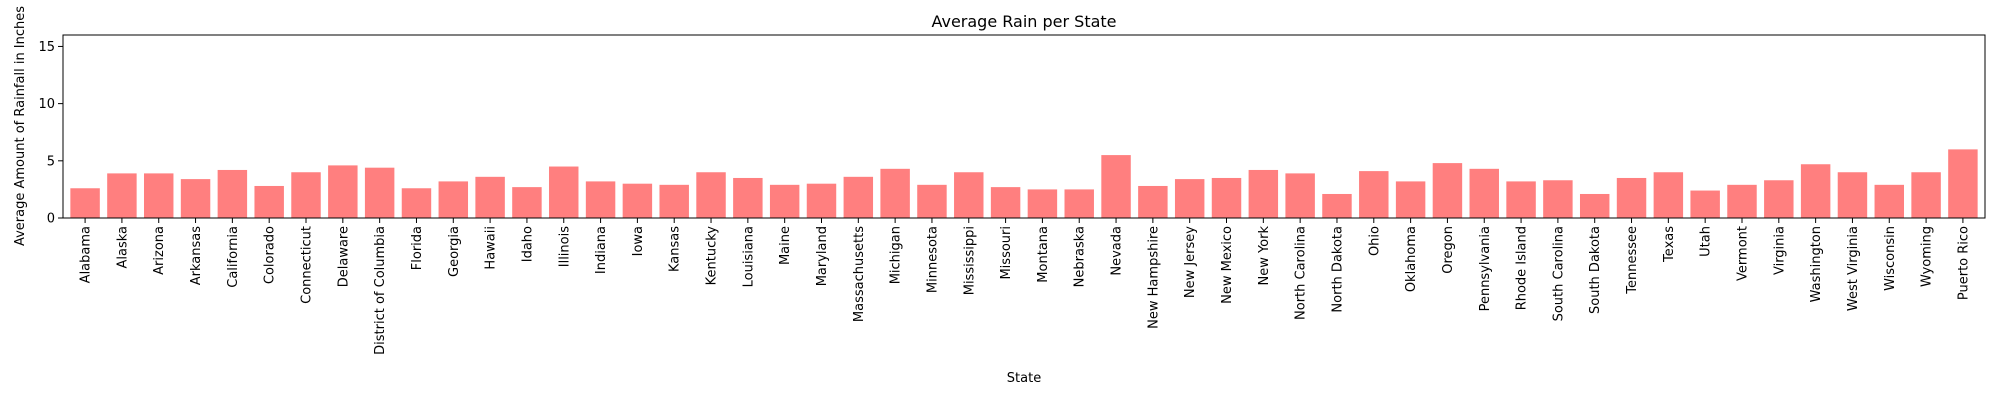 The image size is (2000, 400). I want to click on x-tick-label: Minnesota, so click(932, 259).